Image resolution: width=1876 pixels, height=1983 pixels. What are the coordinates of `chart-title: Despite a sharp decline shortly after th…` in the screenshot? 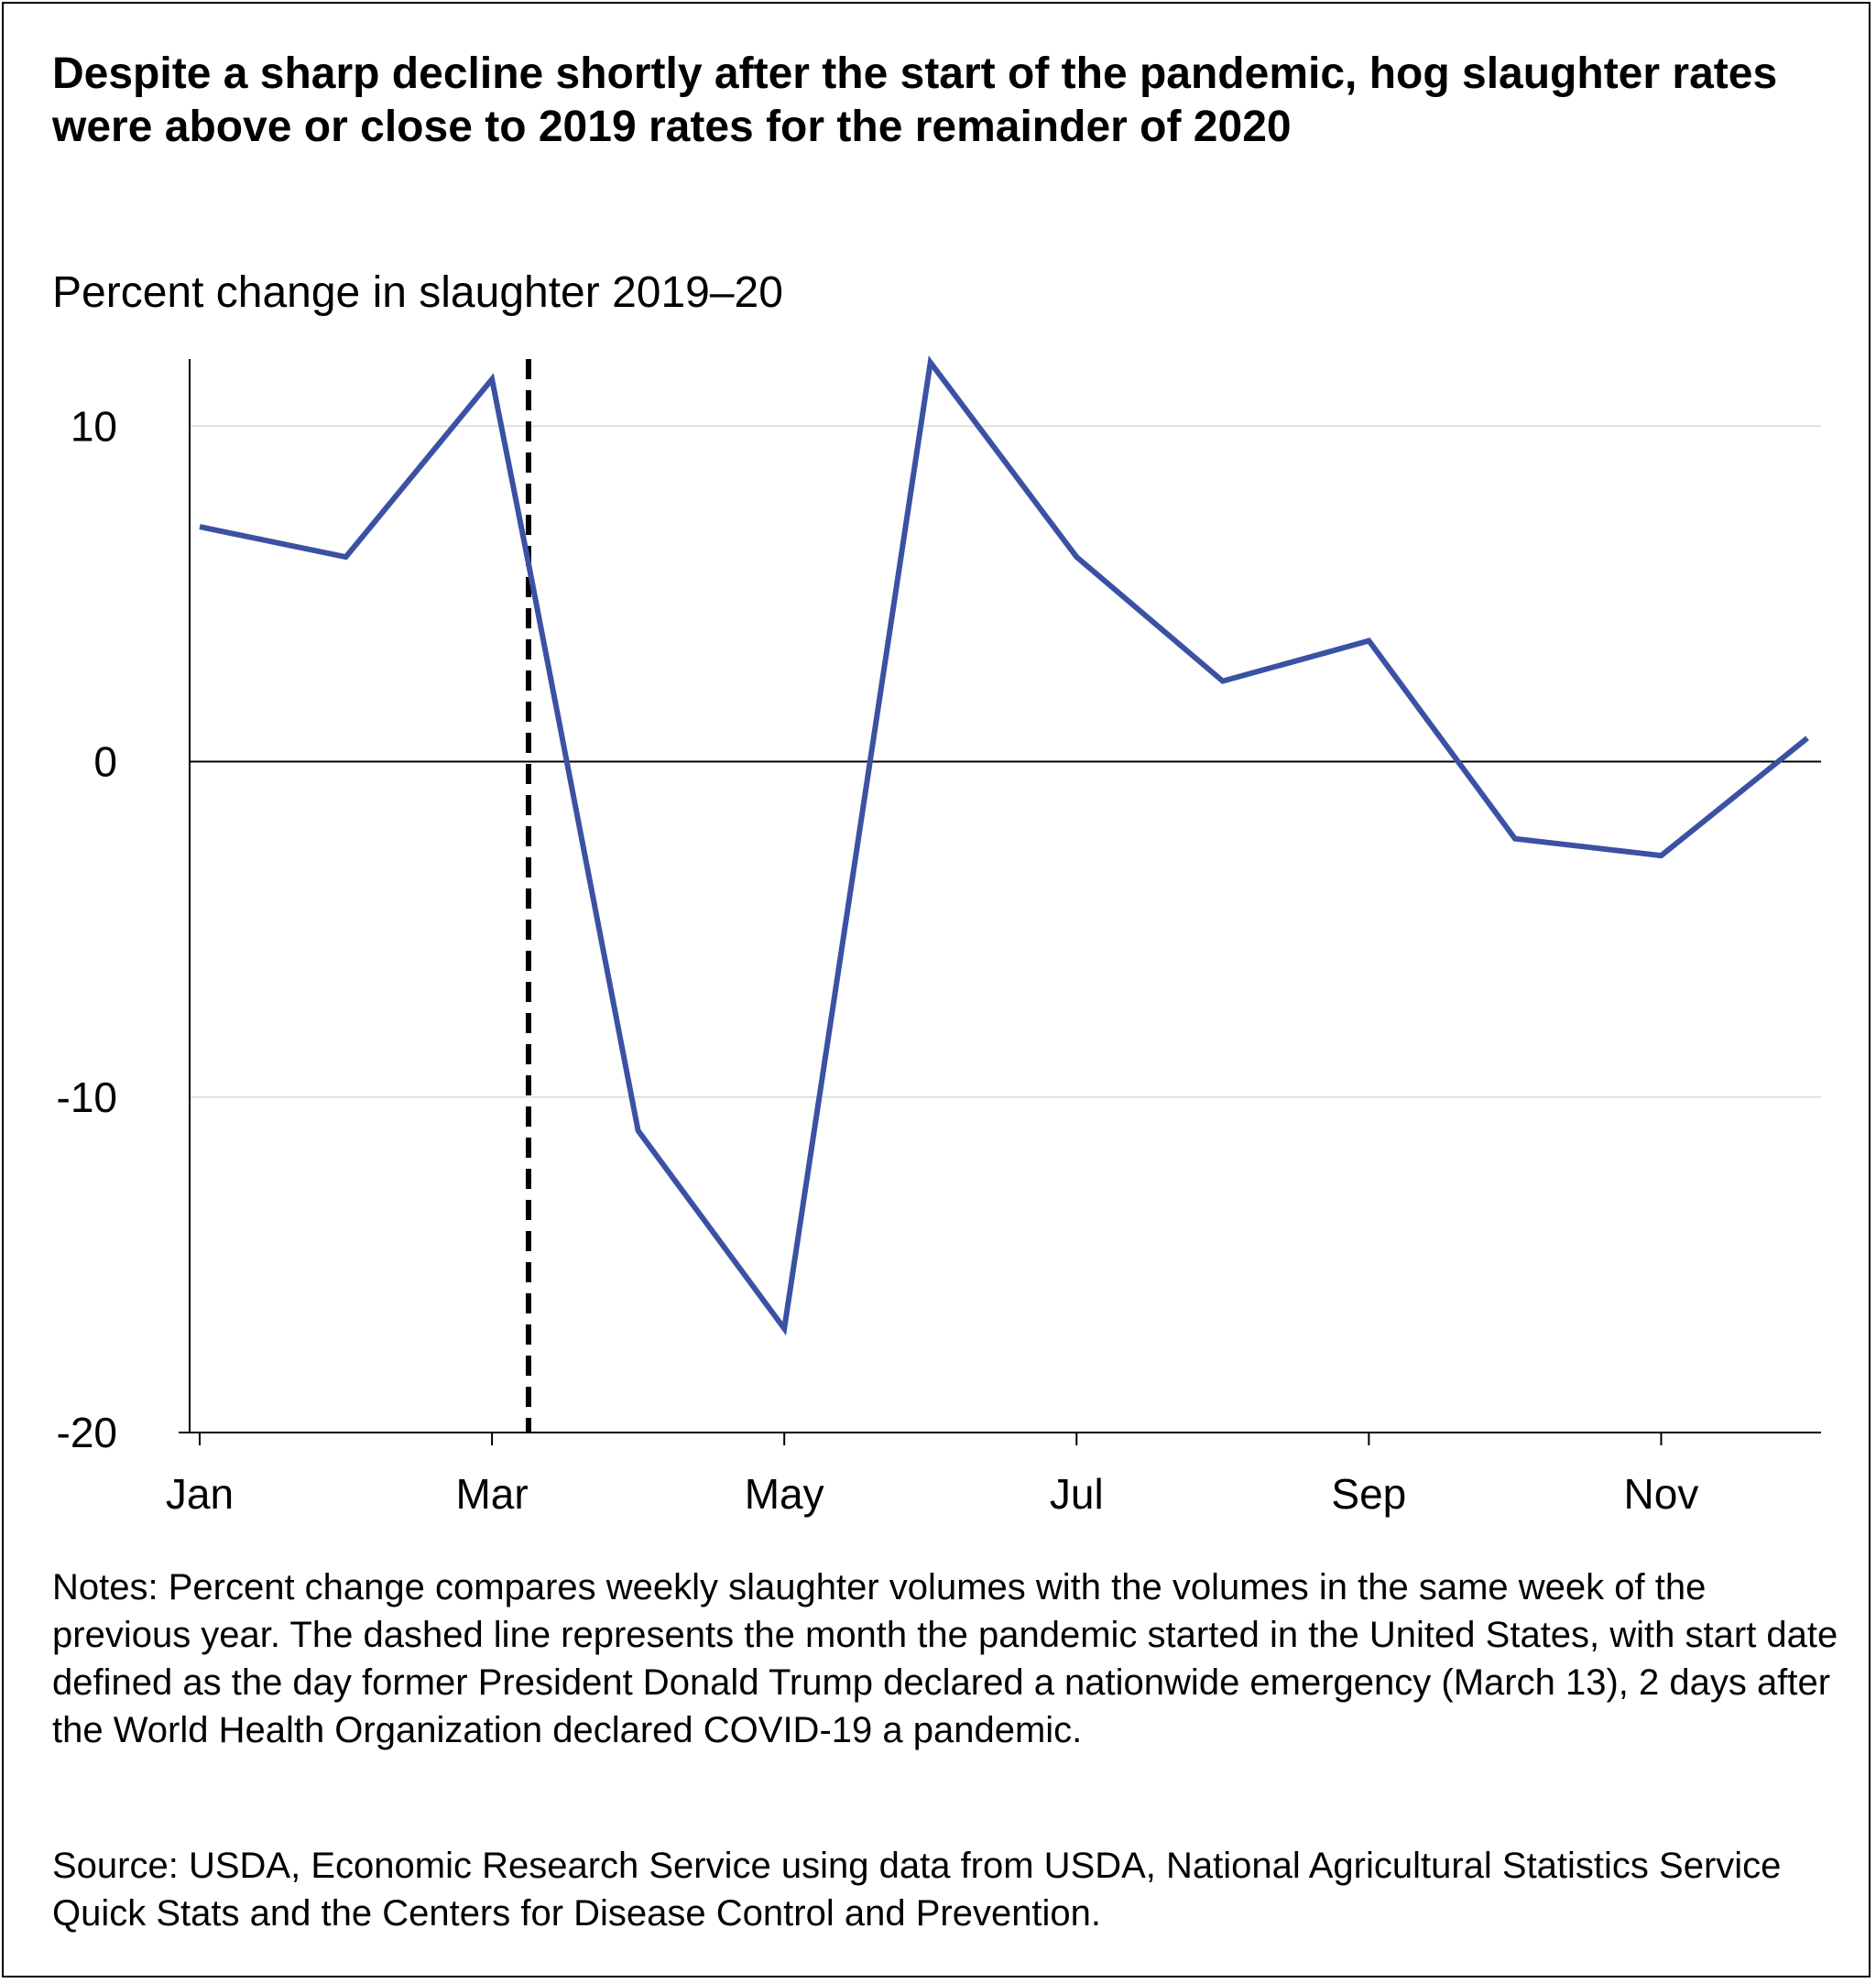 It's located at (915, 100).